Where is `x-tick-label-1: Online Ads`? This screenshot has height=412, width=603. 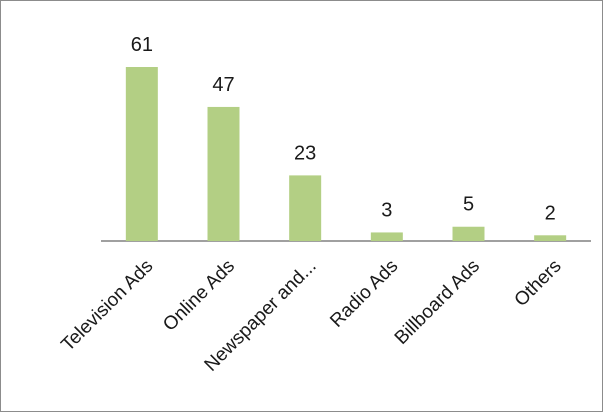
x-tick-label-1: Online Ads is located at coordinates (199, 296).